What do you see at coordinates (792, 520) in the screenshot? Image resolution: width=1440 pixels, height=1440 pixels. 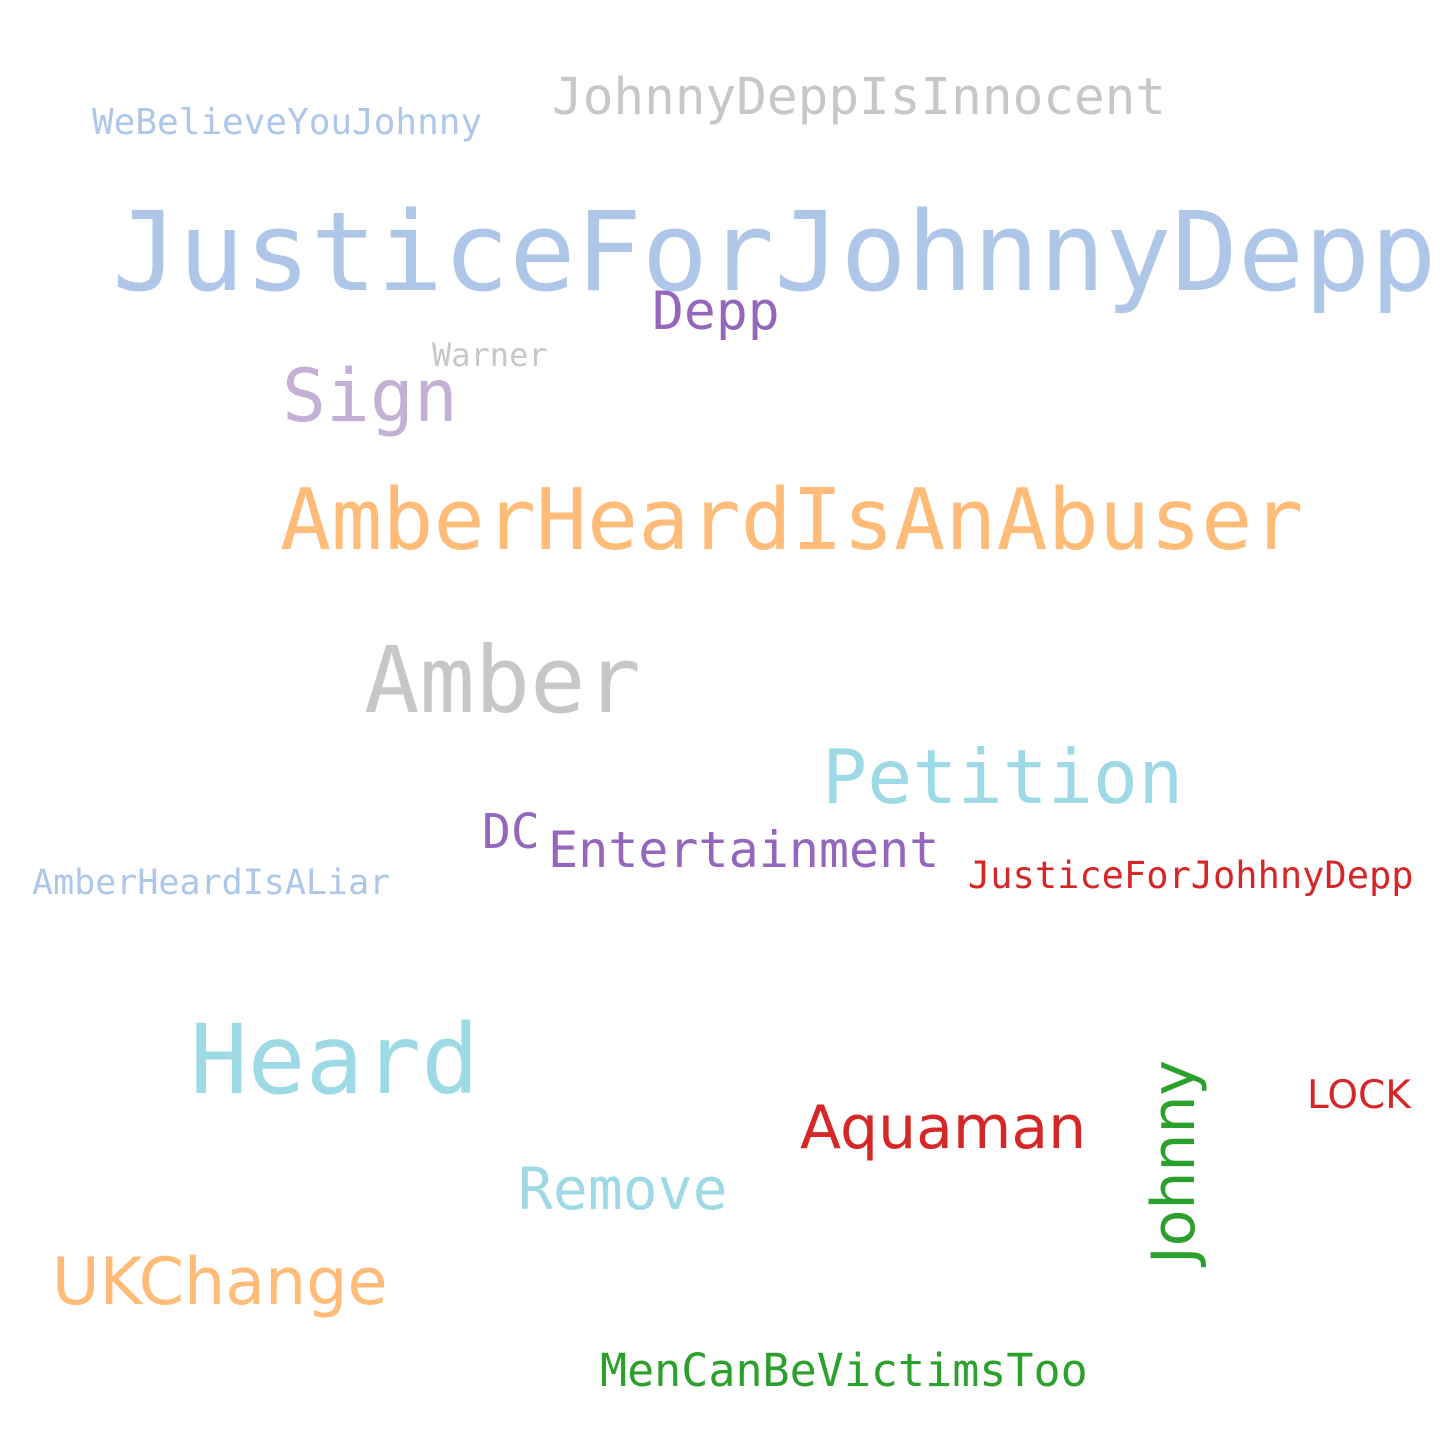 I see `word-amberheardisanabuser: AmberHeardIsAnAbuser` at bounding box center [792, 520].